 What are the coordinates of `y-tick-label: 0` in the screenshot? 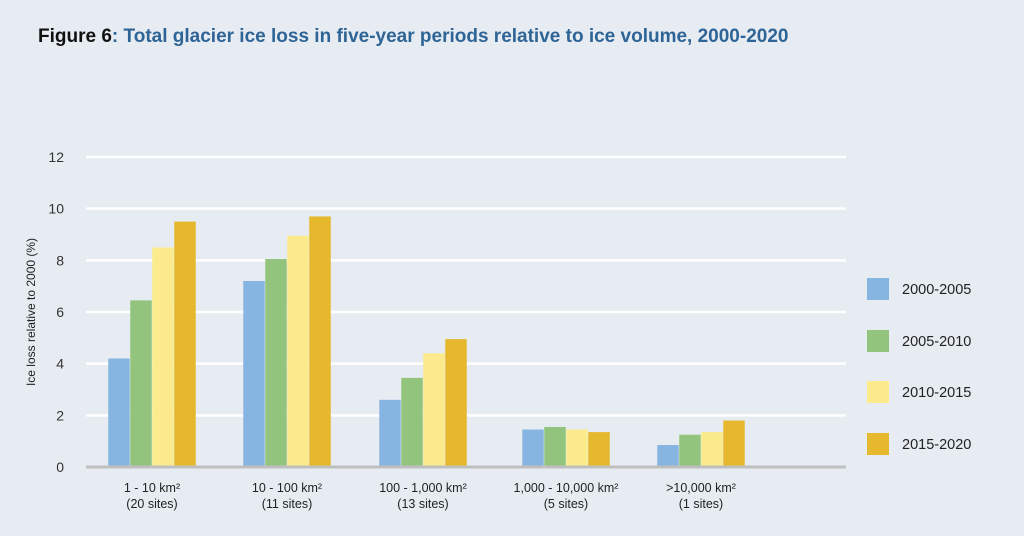 It's located at (60, 467).